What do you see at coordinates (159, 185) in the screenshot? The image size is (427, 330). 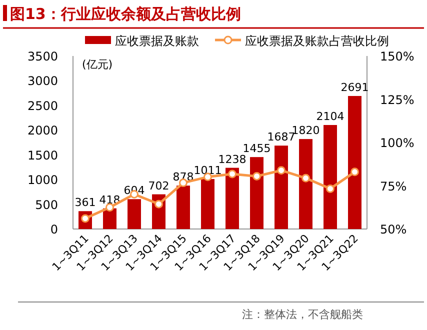 I see `data-label: 702` at bounding box center [159, 185].